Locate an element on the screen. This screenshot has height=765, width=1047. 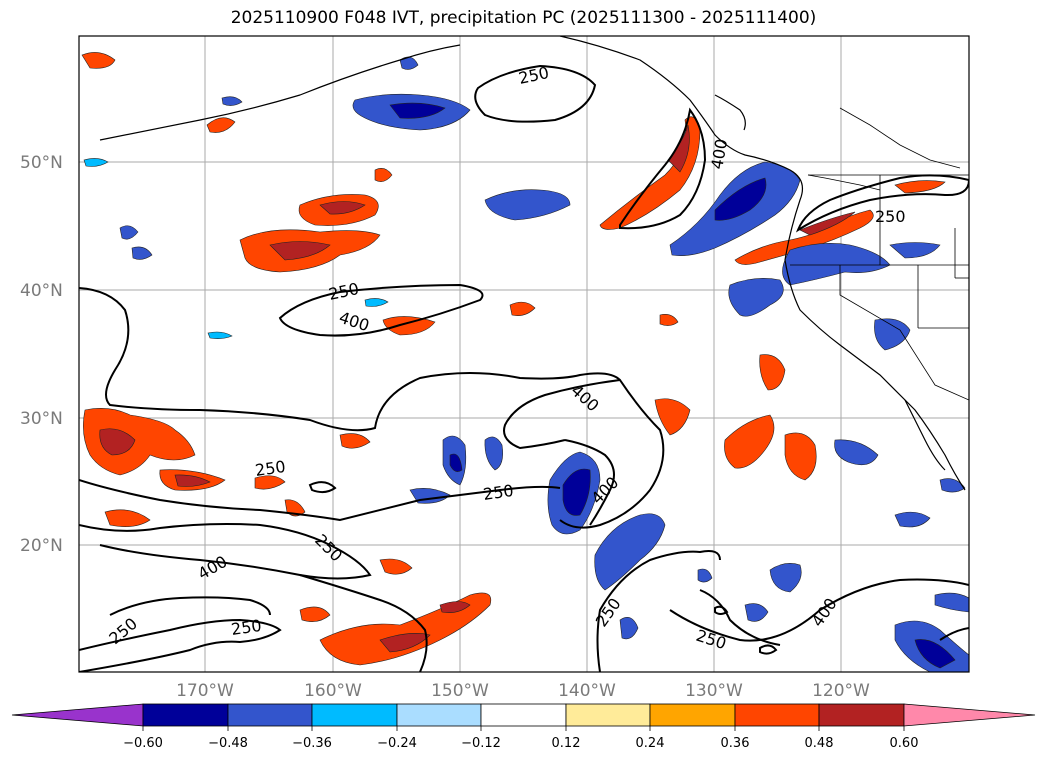
colorbar-tick-label: 0.48 is located at coordinates (819, 743).